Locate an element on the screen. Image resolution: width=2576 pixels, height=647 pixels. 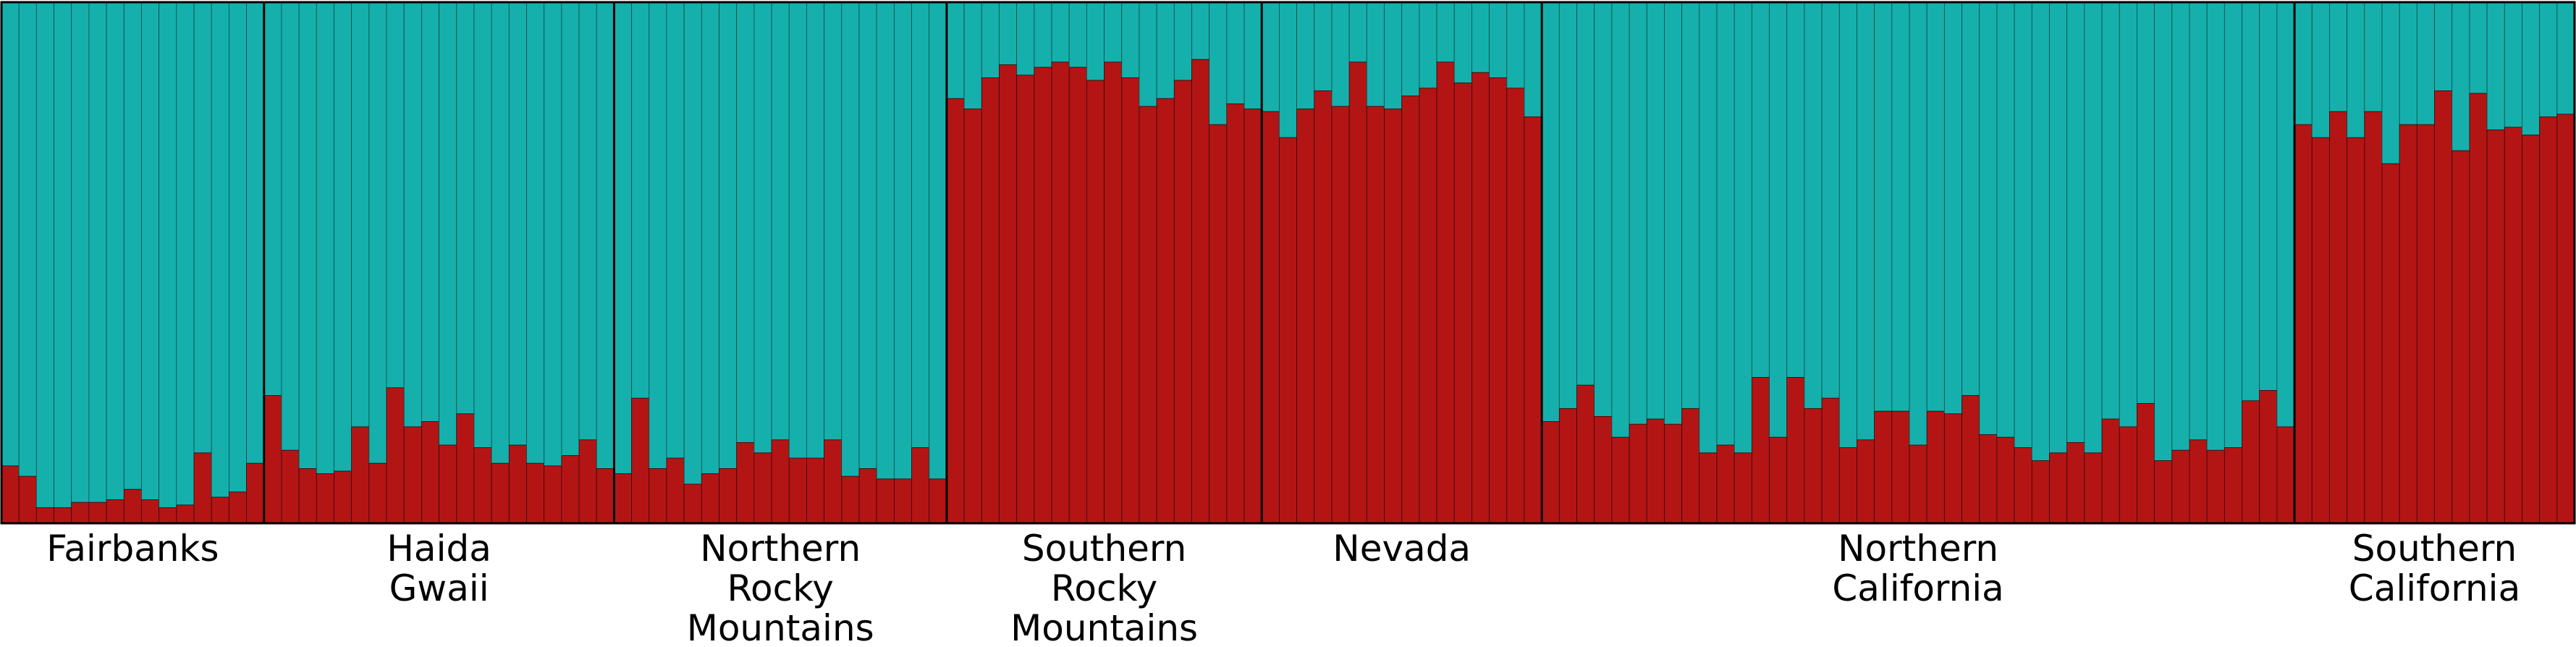
bar-cluster1-g5-i25 is located at coordinates (1988, 479).